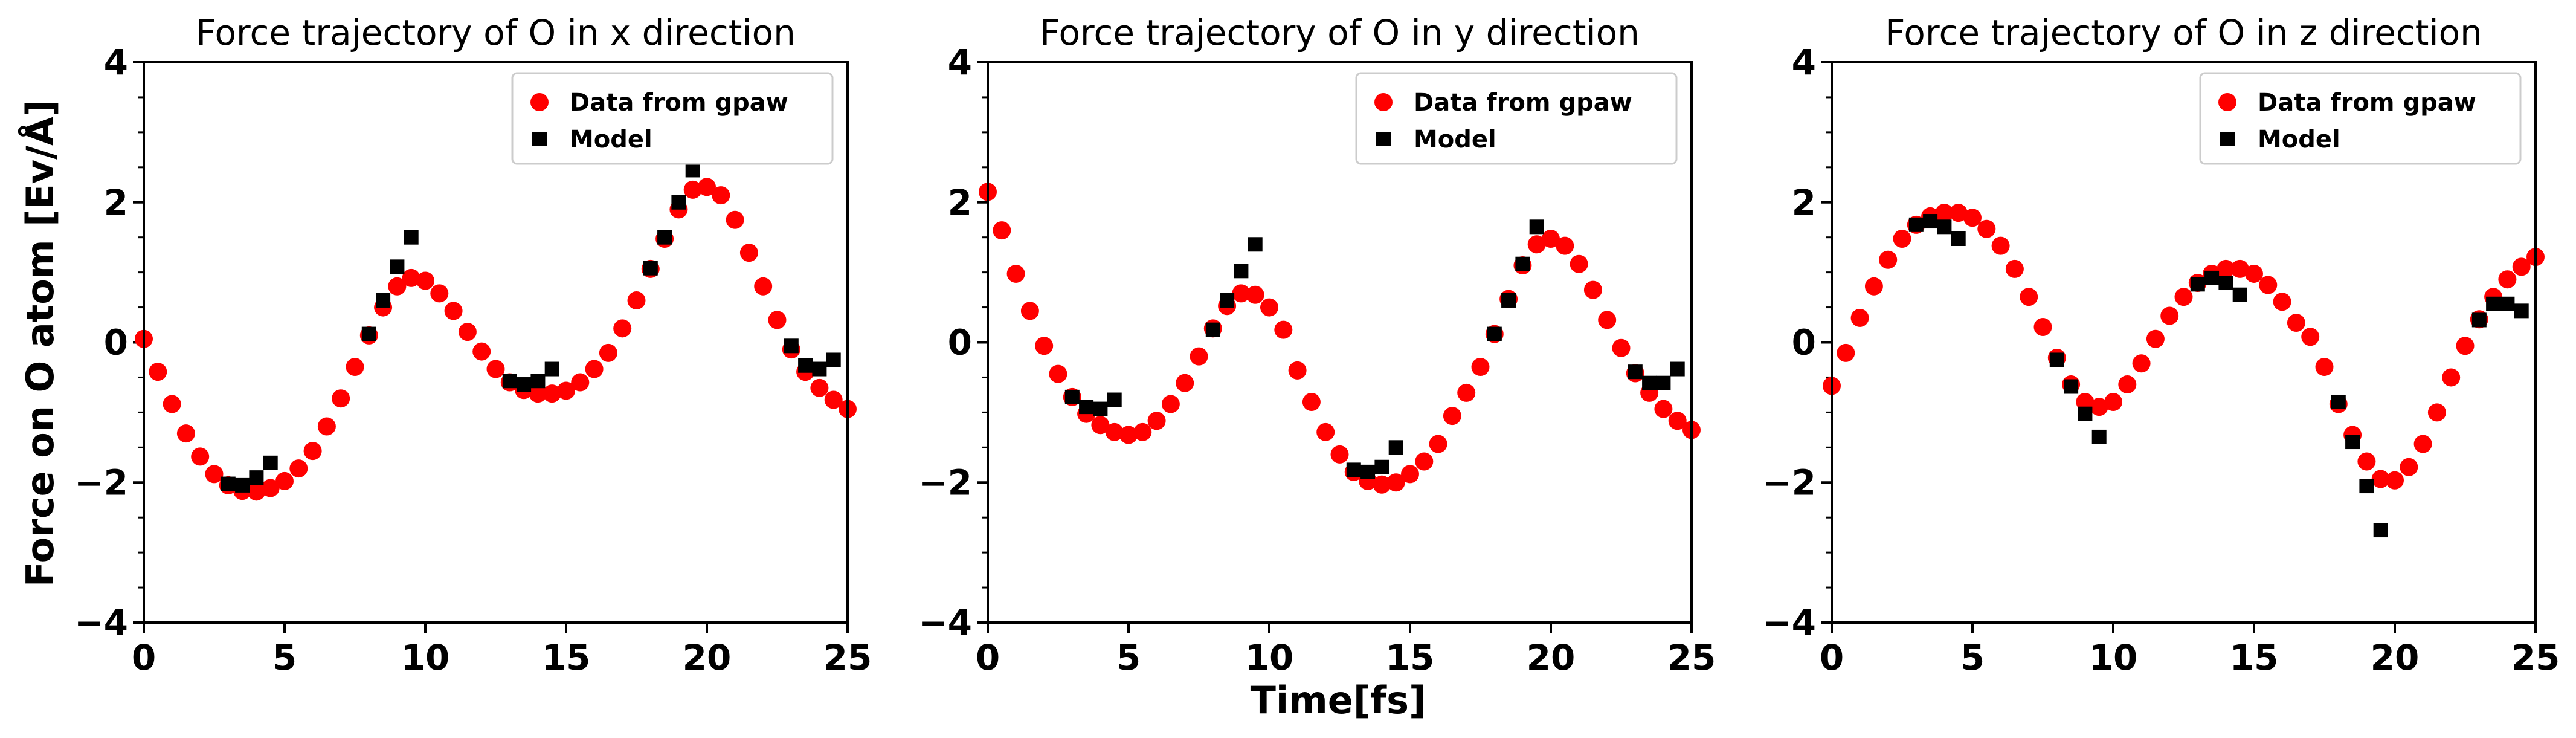  What do you see at coordinates (496, 32) in the screenshot?
I see `subplot-title: Force trajectory of O in x direction` at bounding box center [496, 32].